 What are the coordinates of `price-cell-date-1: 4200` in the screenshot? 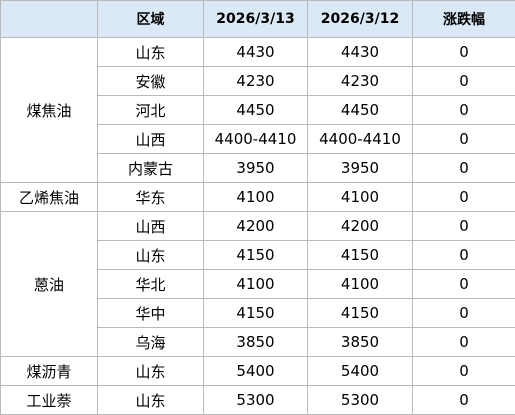 It's located at (255, 226).